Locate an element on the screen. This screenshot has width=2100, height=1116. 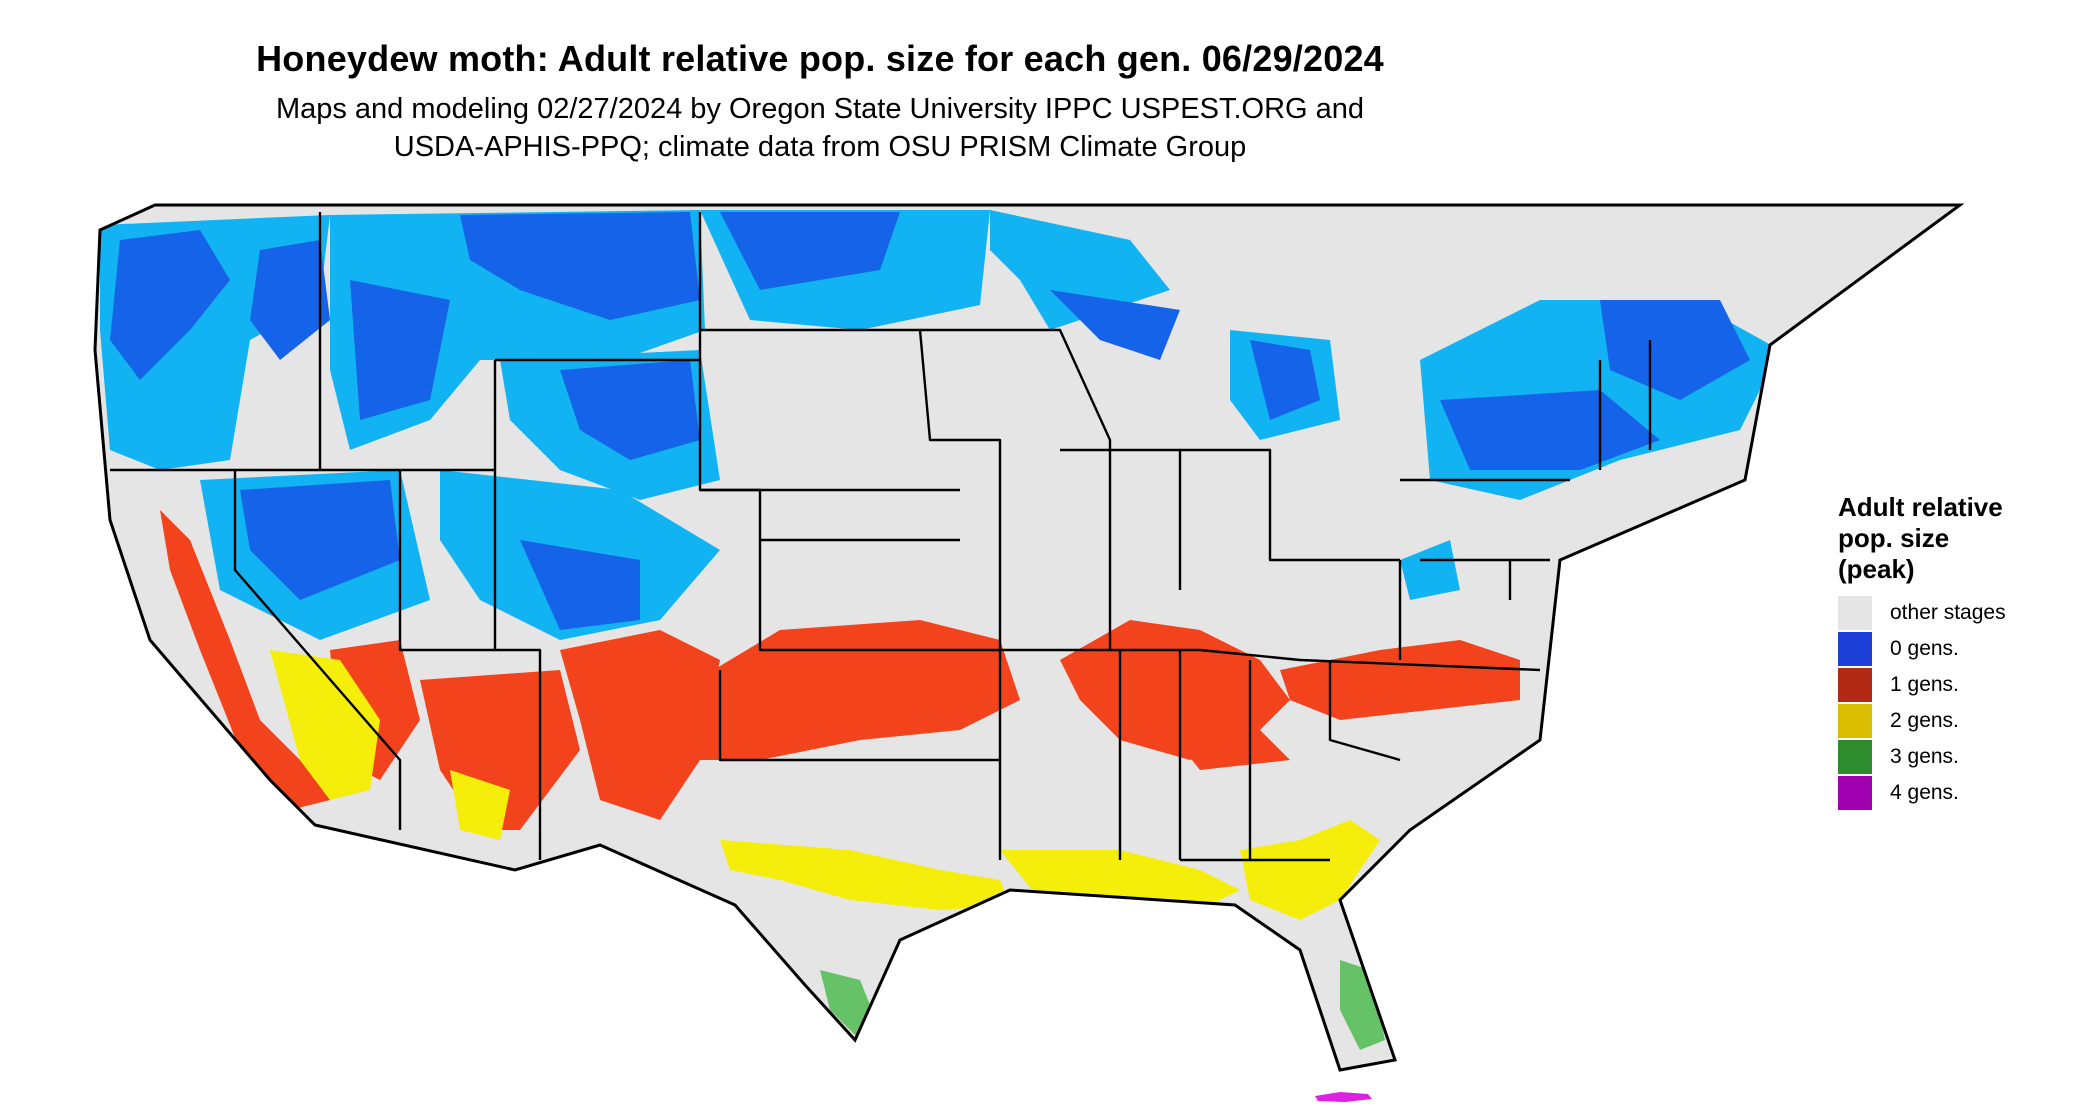
legend-item-4-gens: 4 gens. is located at coordinates (1958, 793).